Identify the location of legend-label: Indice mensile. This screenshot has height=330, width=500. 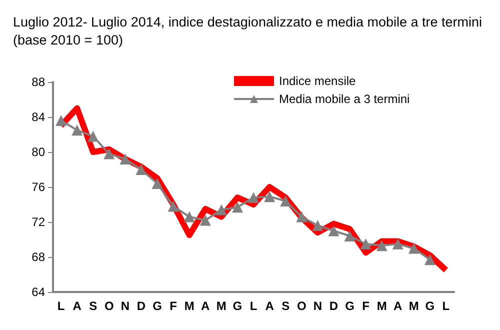
(317, 81).